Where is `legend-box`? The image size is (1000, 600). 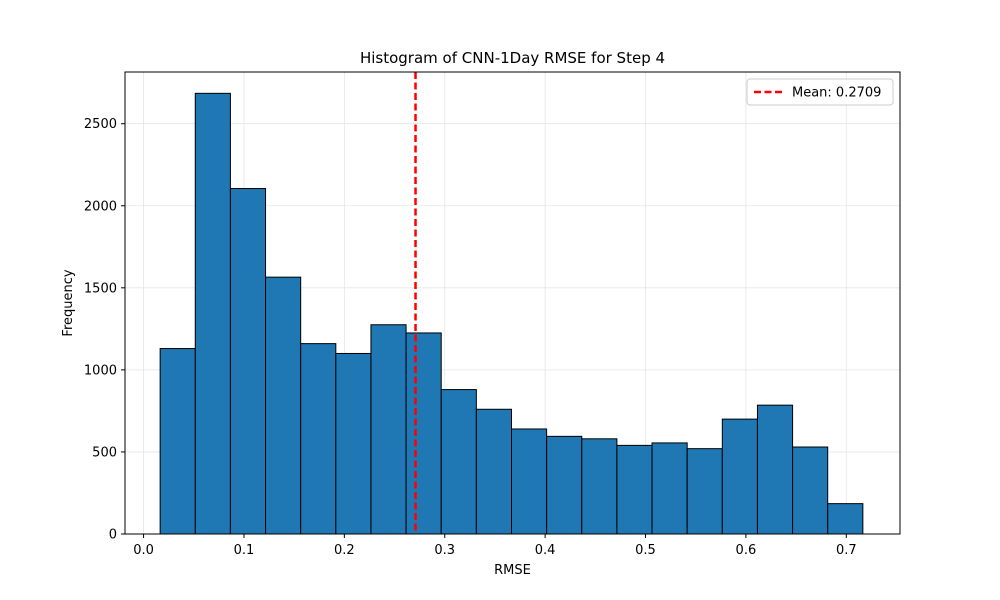 legend-box is located at coordinates (820, 92).